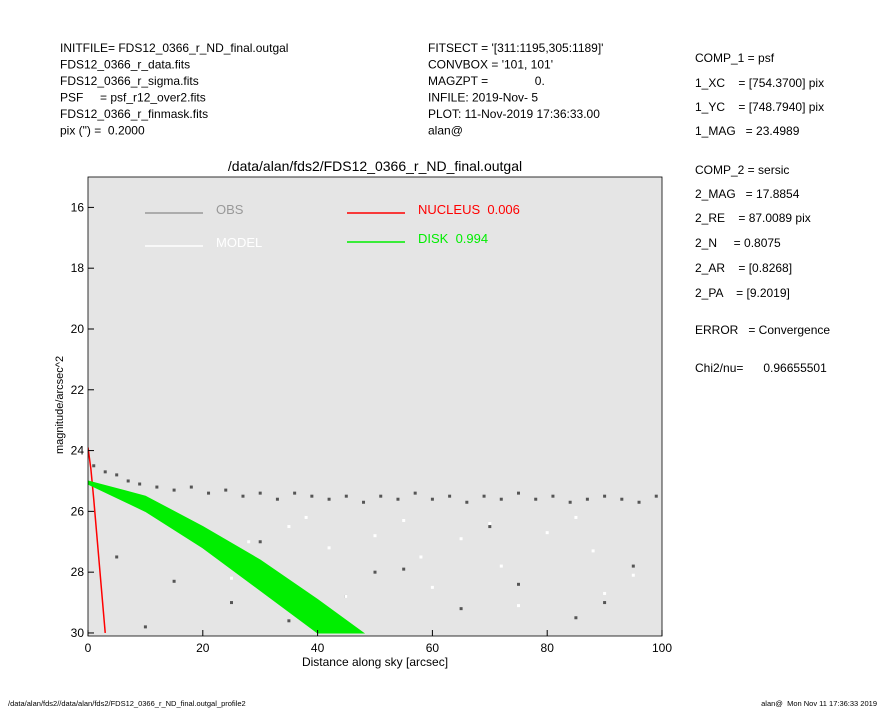 This screenshot has width=885, height=708. What do you see at coordinates (88, 648) in the screenshot?
I see `x-tick-label: 0` at bounding box center [88, 648].